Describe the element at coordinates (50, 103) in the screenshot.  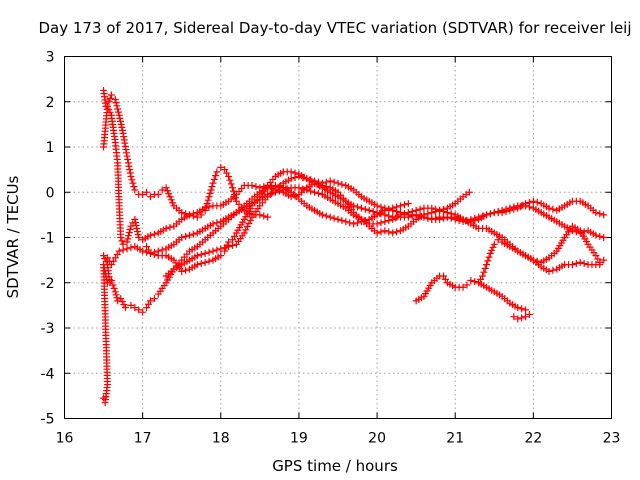
I see `y-tick-label: 2` at that location.